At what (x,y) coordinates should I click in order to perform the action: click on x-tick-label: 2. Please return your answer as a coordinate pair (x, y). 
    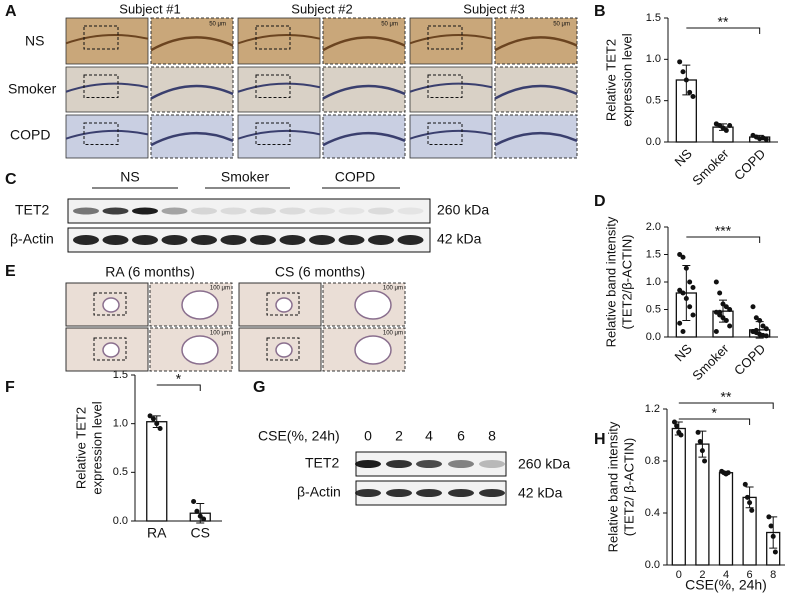
    Looking at the image, I should click on (702, 575).